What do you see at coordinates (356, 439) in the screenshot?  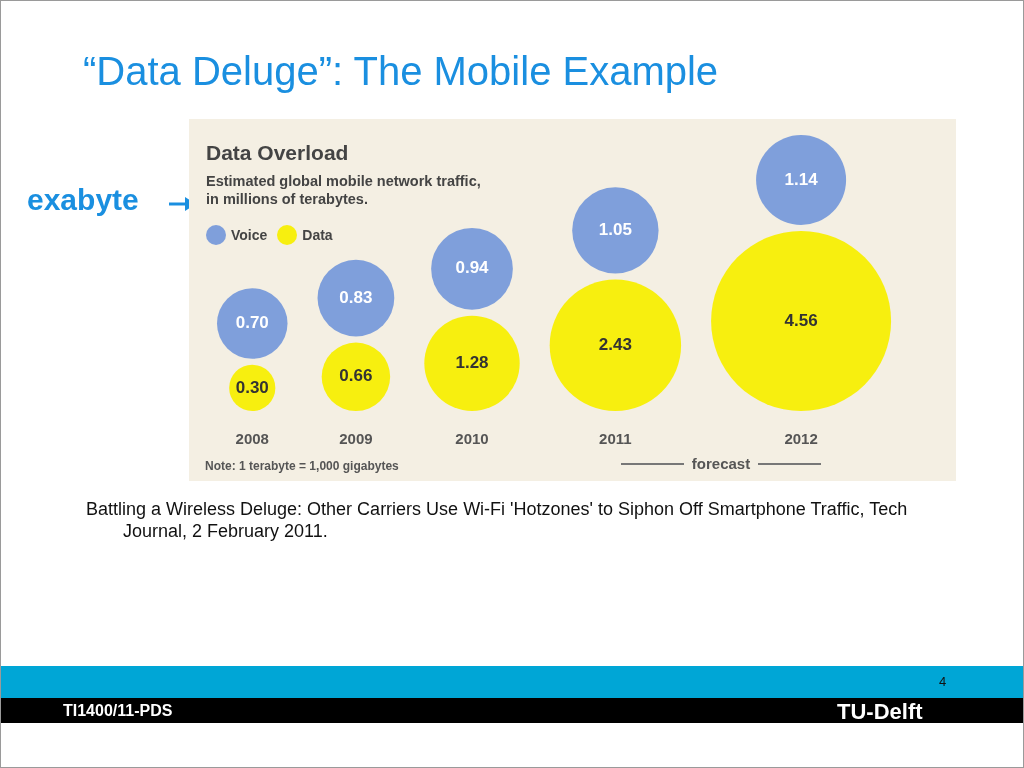 I see `category-label: 2009` at bounding box center [356, 439].